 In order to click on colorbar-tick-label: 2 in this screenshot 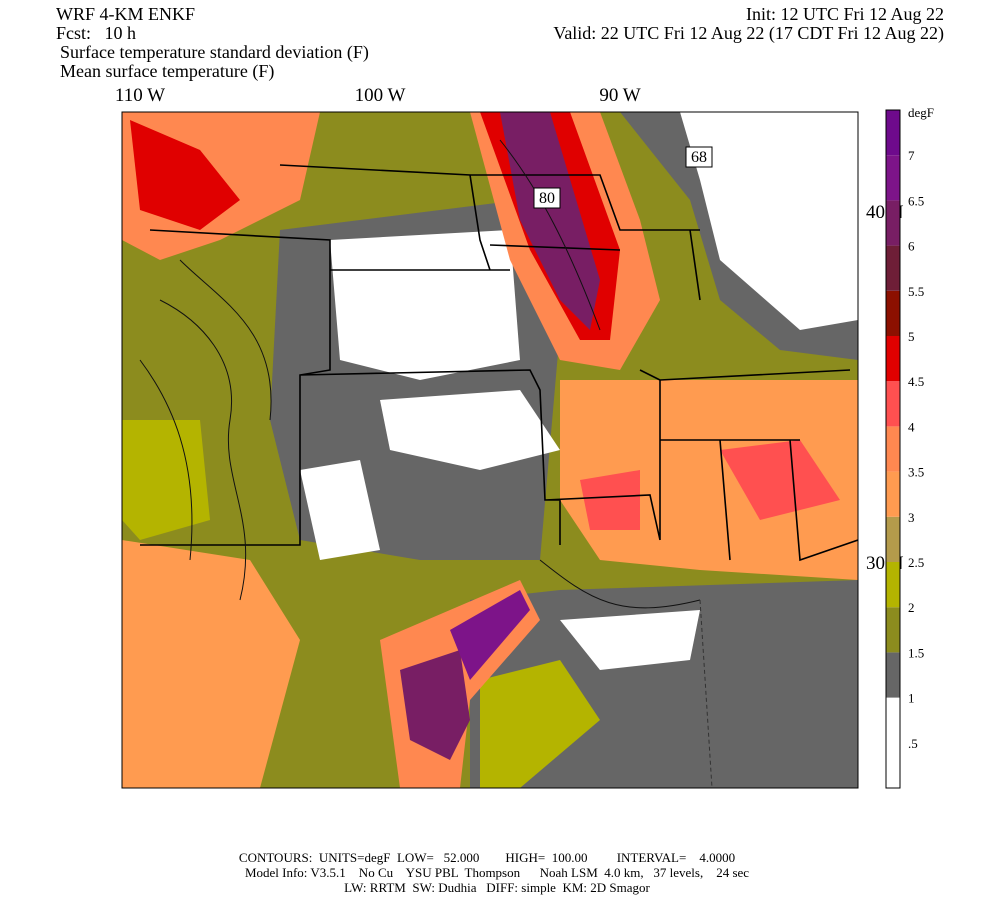, I will do `click(911, 607)`.